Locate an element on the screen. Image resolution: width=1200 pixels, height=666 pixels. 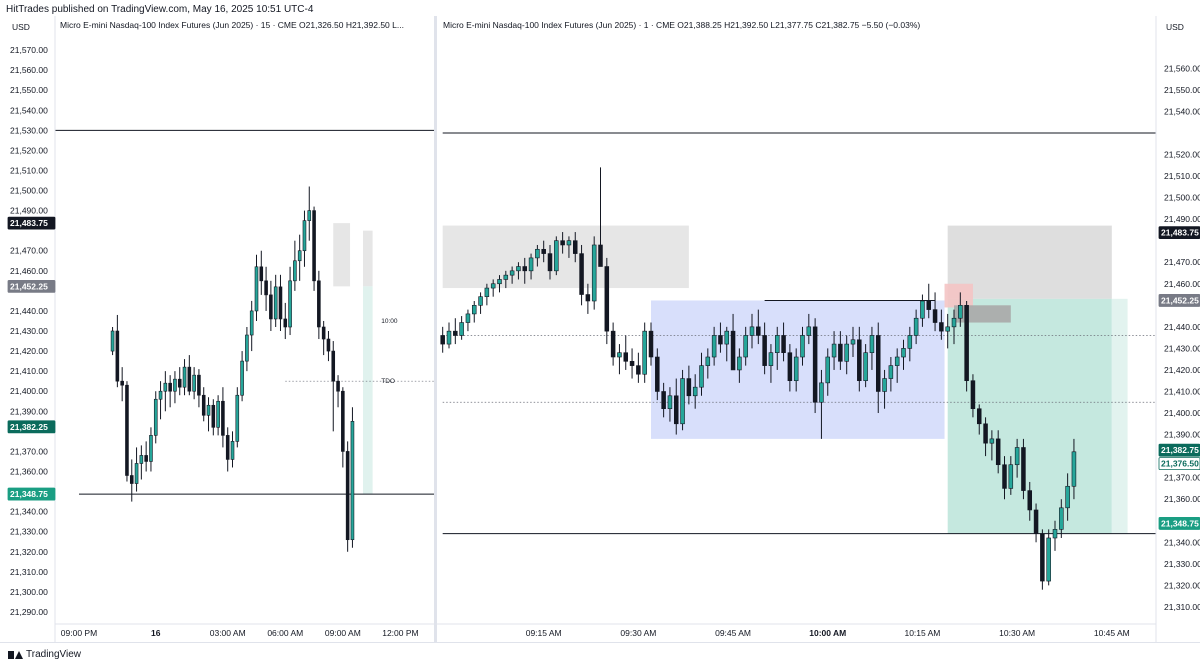
price-badge: 21,452.25 is located at coordinates (1179, 300).